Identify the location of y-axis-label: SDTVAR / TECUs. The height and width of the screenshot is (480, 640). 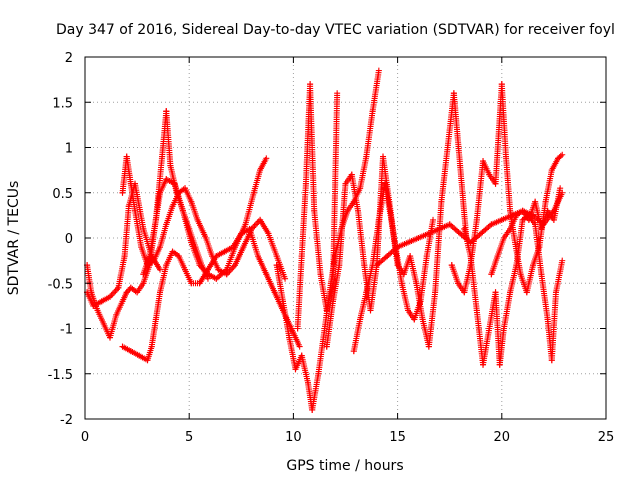
(14, 238).